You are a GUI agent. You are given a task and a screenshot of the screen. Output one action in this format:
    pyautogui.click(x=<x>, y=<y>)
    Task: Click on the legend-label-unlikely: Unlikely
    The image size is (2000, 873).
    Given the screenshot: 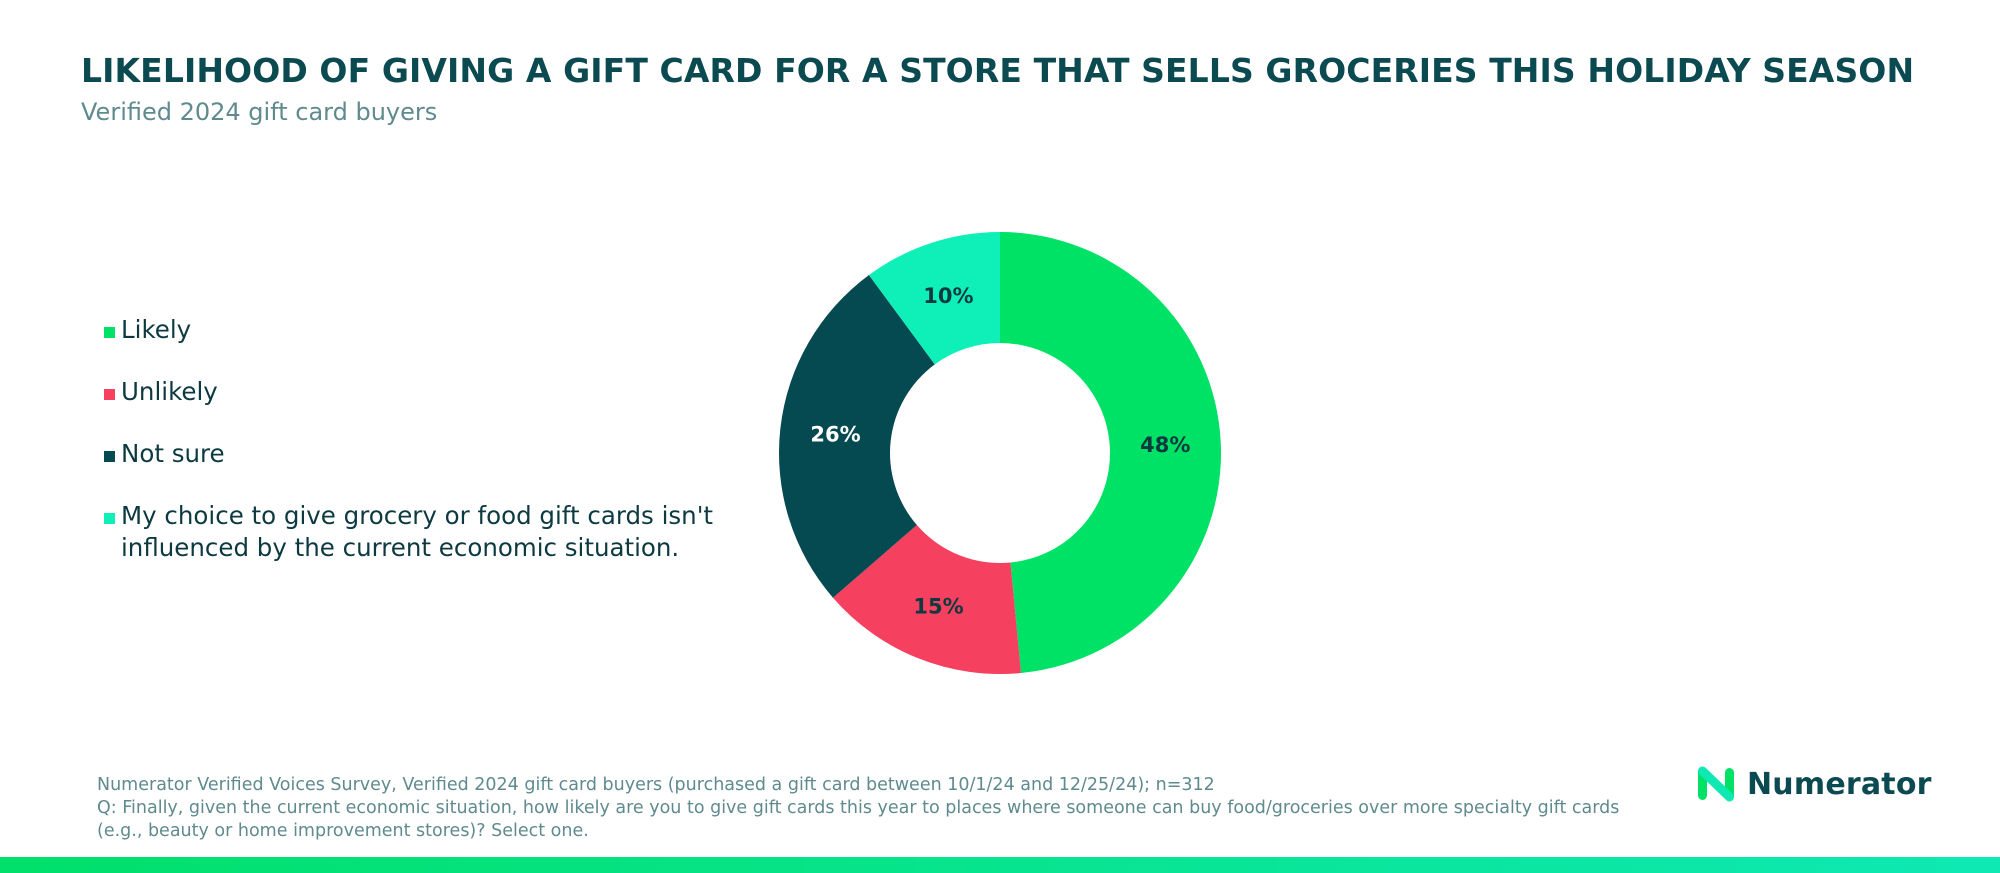 What is the action you would take?
    pyautogui.click(x=169, y=391)
    